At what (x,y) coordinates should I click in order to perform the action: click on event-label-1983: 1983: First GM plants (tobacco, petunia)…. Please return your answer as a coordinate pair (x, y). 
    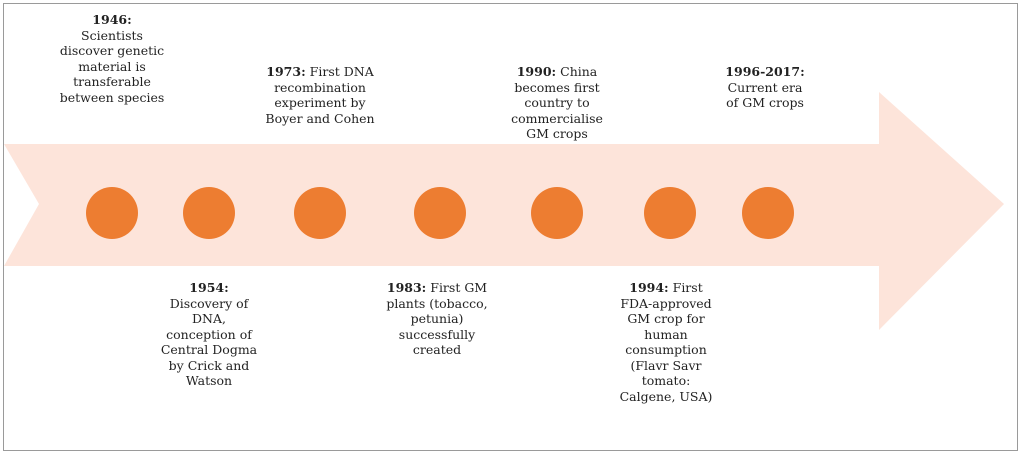
    Looking at the image, I should click on (437, 319).